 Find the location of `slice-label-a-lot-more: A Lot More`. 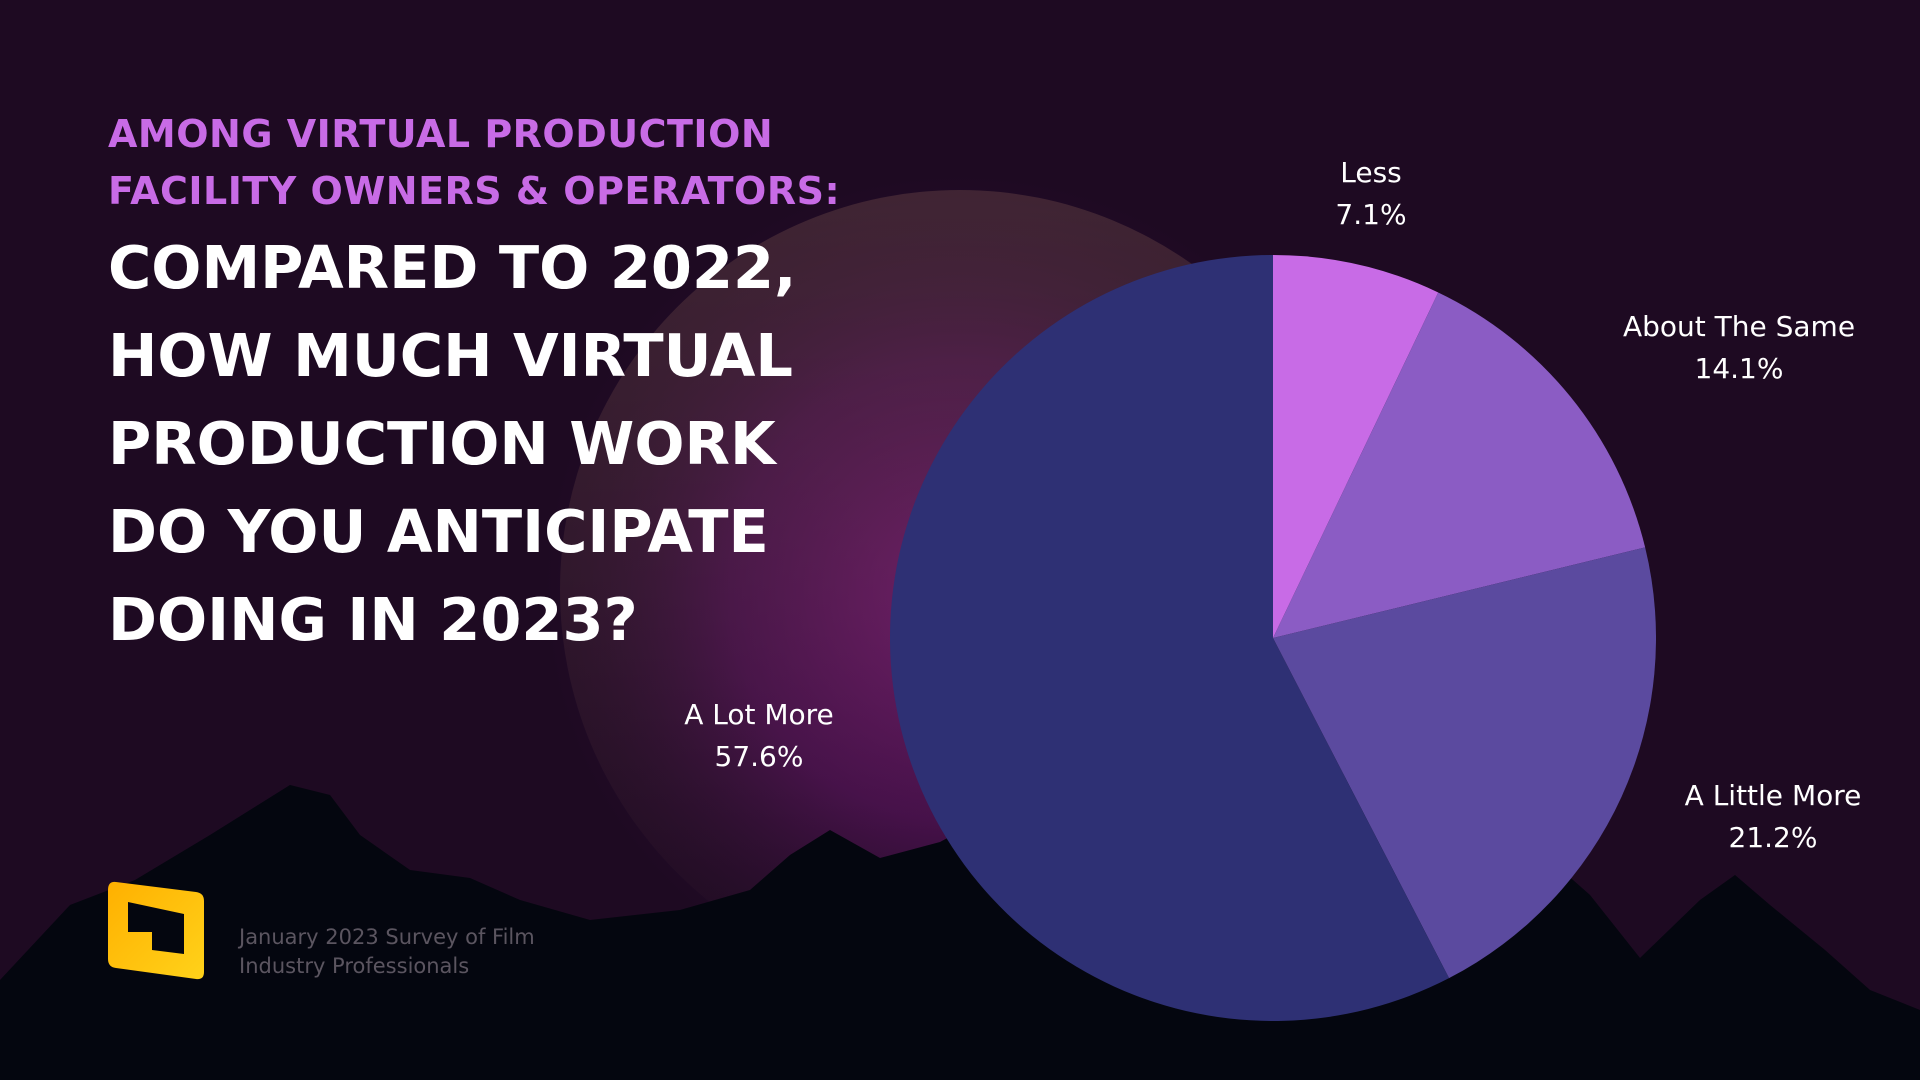

slice-label-a-lot-more: A Lot More is located at coordinates (759, 714).